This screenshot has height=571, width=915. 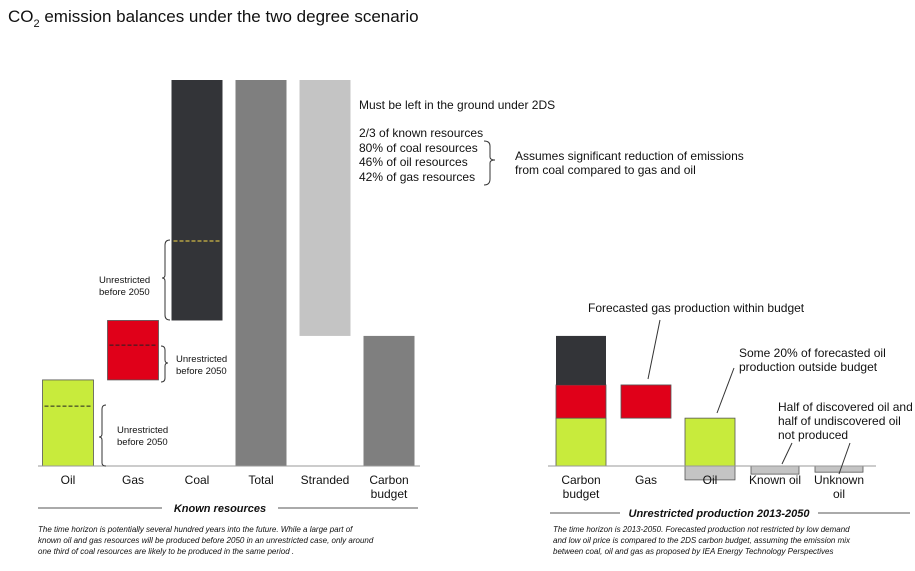 I want to click on category-label-unknown-oil-line1: oil, so click(x=839, y=494).